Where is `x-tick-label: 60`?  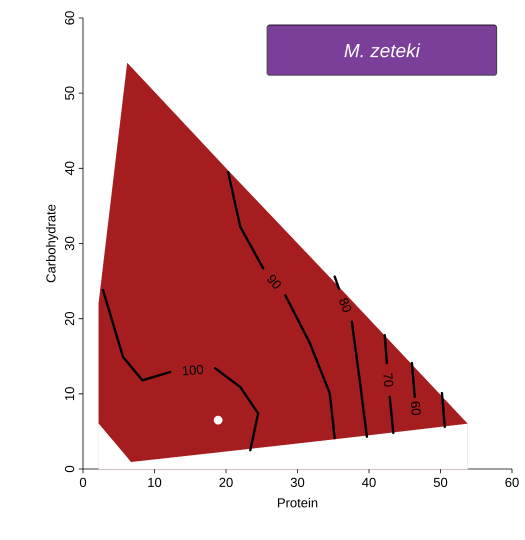
x-tick-label: 60 is located at coordinates (512, 482).